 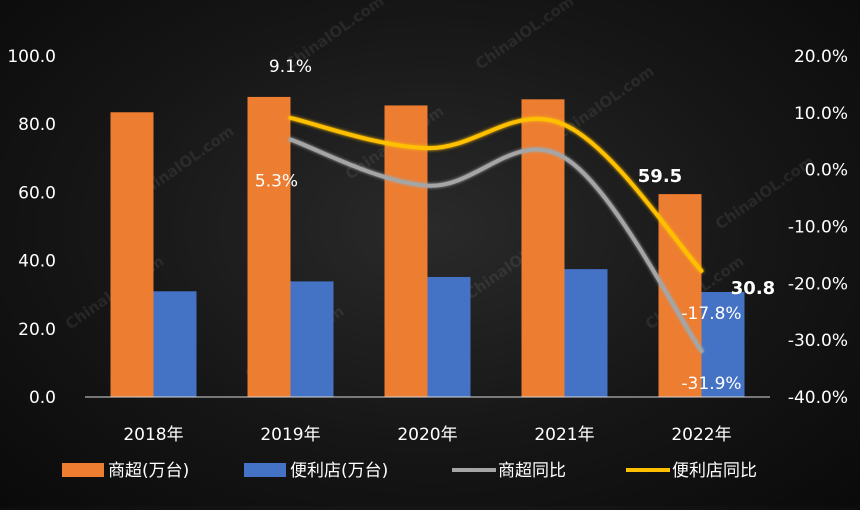 I want to click on left-axis-ticks: 0.0 20.0 40.0 60.0 80.0 100.0, so click(x=31, y=227).